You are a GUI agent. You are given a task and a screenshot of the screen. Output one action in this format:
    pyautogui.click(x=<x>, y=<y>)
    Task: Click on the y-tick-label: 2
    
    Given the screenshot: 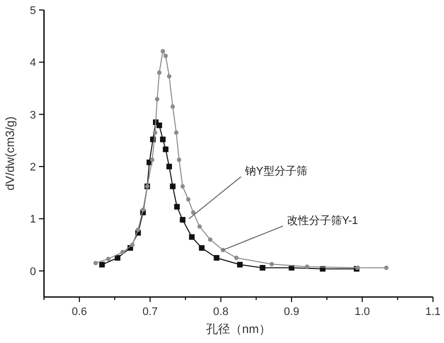 What is the action you would take?
    pyautogui.click(x=33, y=168)
    